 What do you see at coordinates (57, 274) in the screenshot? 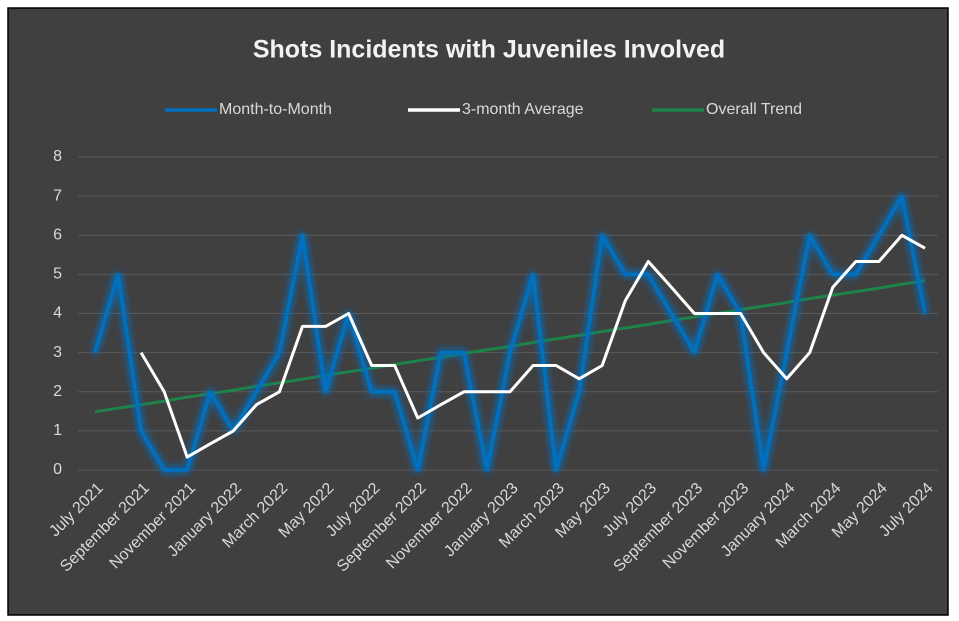
I see `y-tick-label: 5` at bounding box center [57, 274].